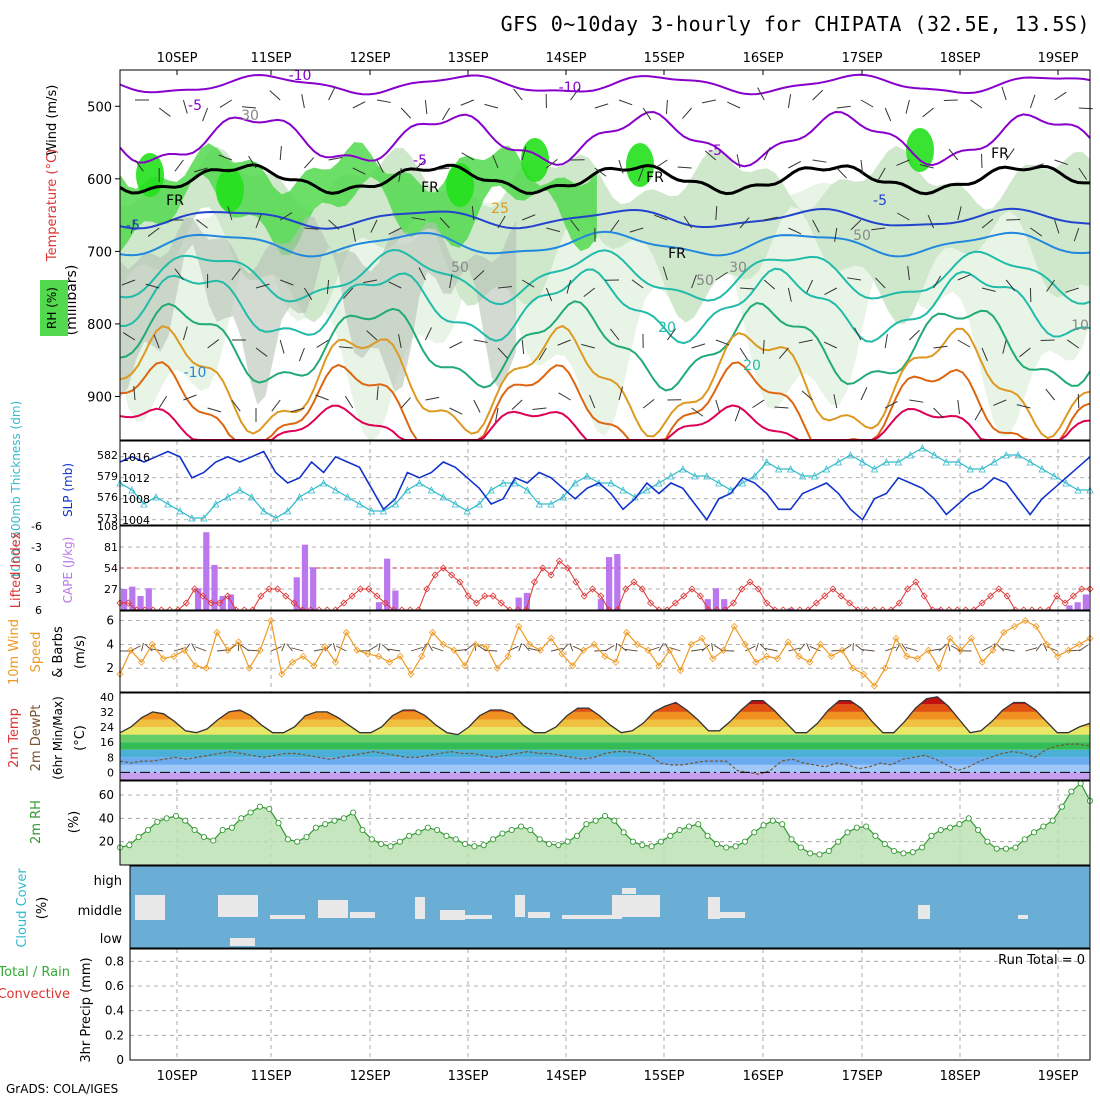  I want to click on thickness-tick: 579, so click(107, 476).